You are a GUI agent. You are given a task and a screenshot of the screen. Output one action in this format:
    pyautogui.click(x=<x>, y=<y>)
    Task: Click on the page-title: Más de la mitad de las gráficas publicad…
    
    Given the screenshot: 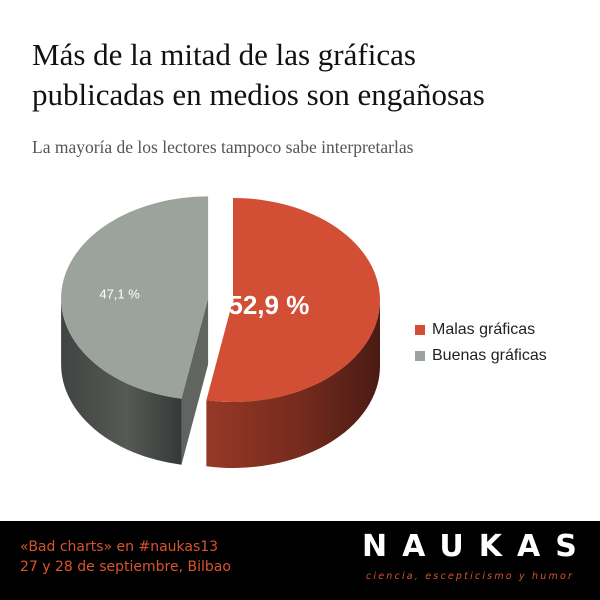 What is the action you would take?
    pyautogui.click(x=302, y=75)
    